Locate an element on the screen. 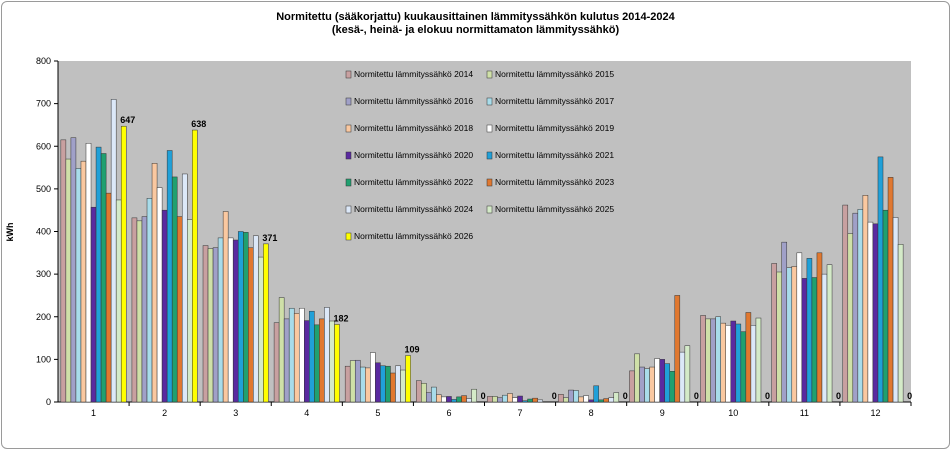 This screenshot has height=450, width=951. x-tick-label: 12 is located at coordinates (875, 413).